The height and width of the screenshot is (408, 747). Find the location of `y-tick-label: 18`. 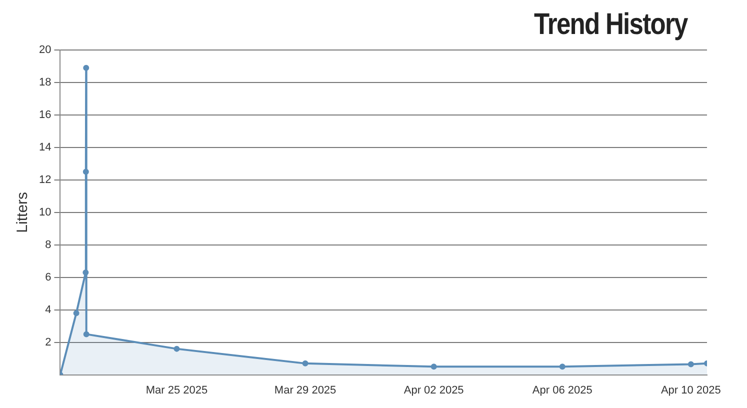

y-tick-label: 18 is located at coordinates (45, 82).